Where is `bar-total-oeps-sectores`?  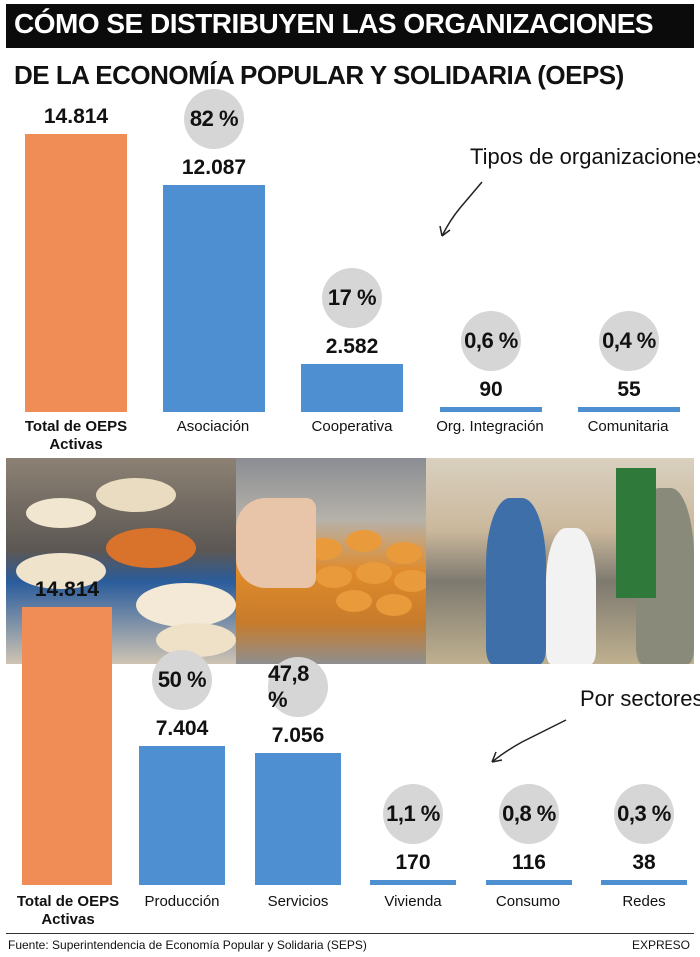 bar-total-oeps-sectores is located at coordinates (67, 746).